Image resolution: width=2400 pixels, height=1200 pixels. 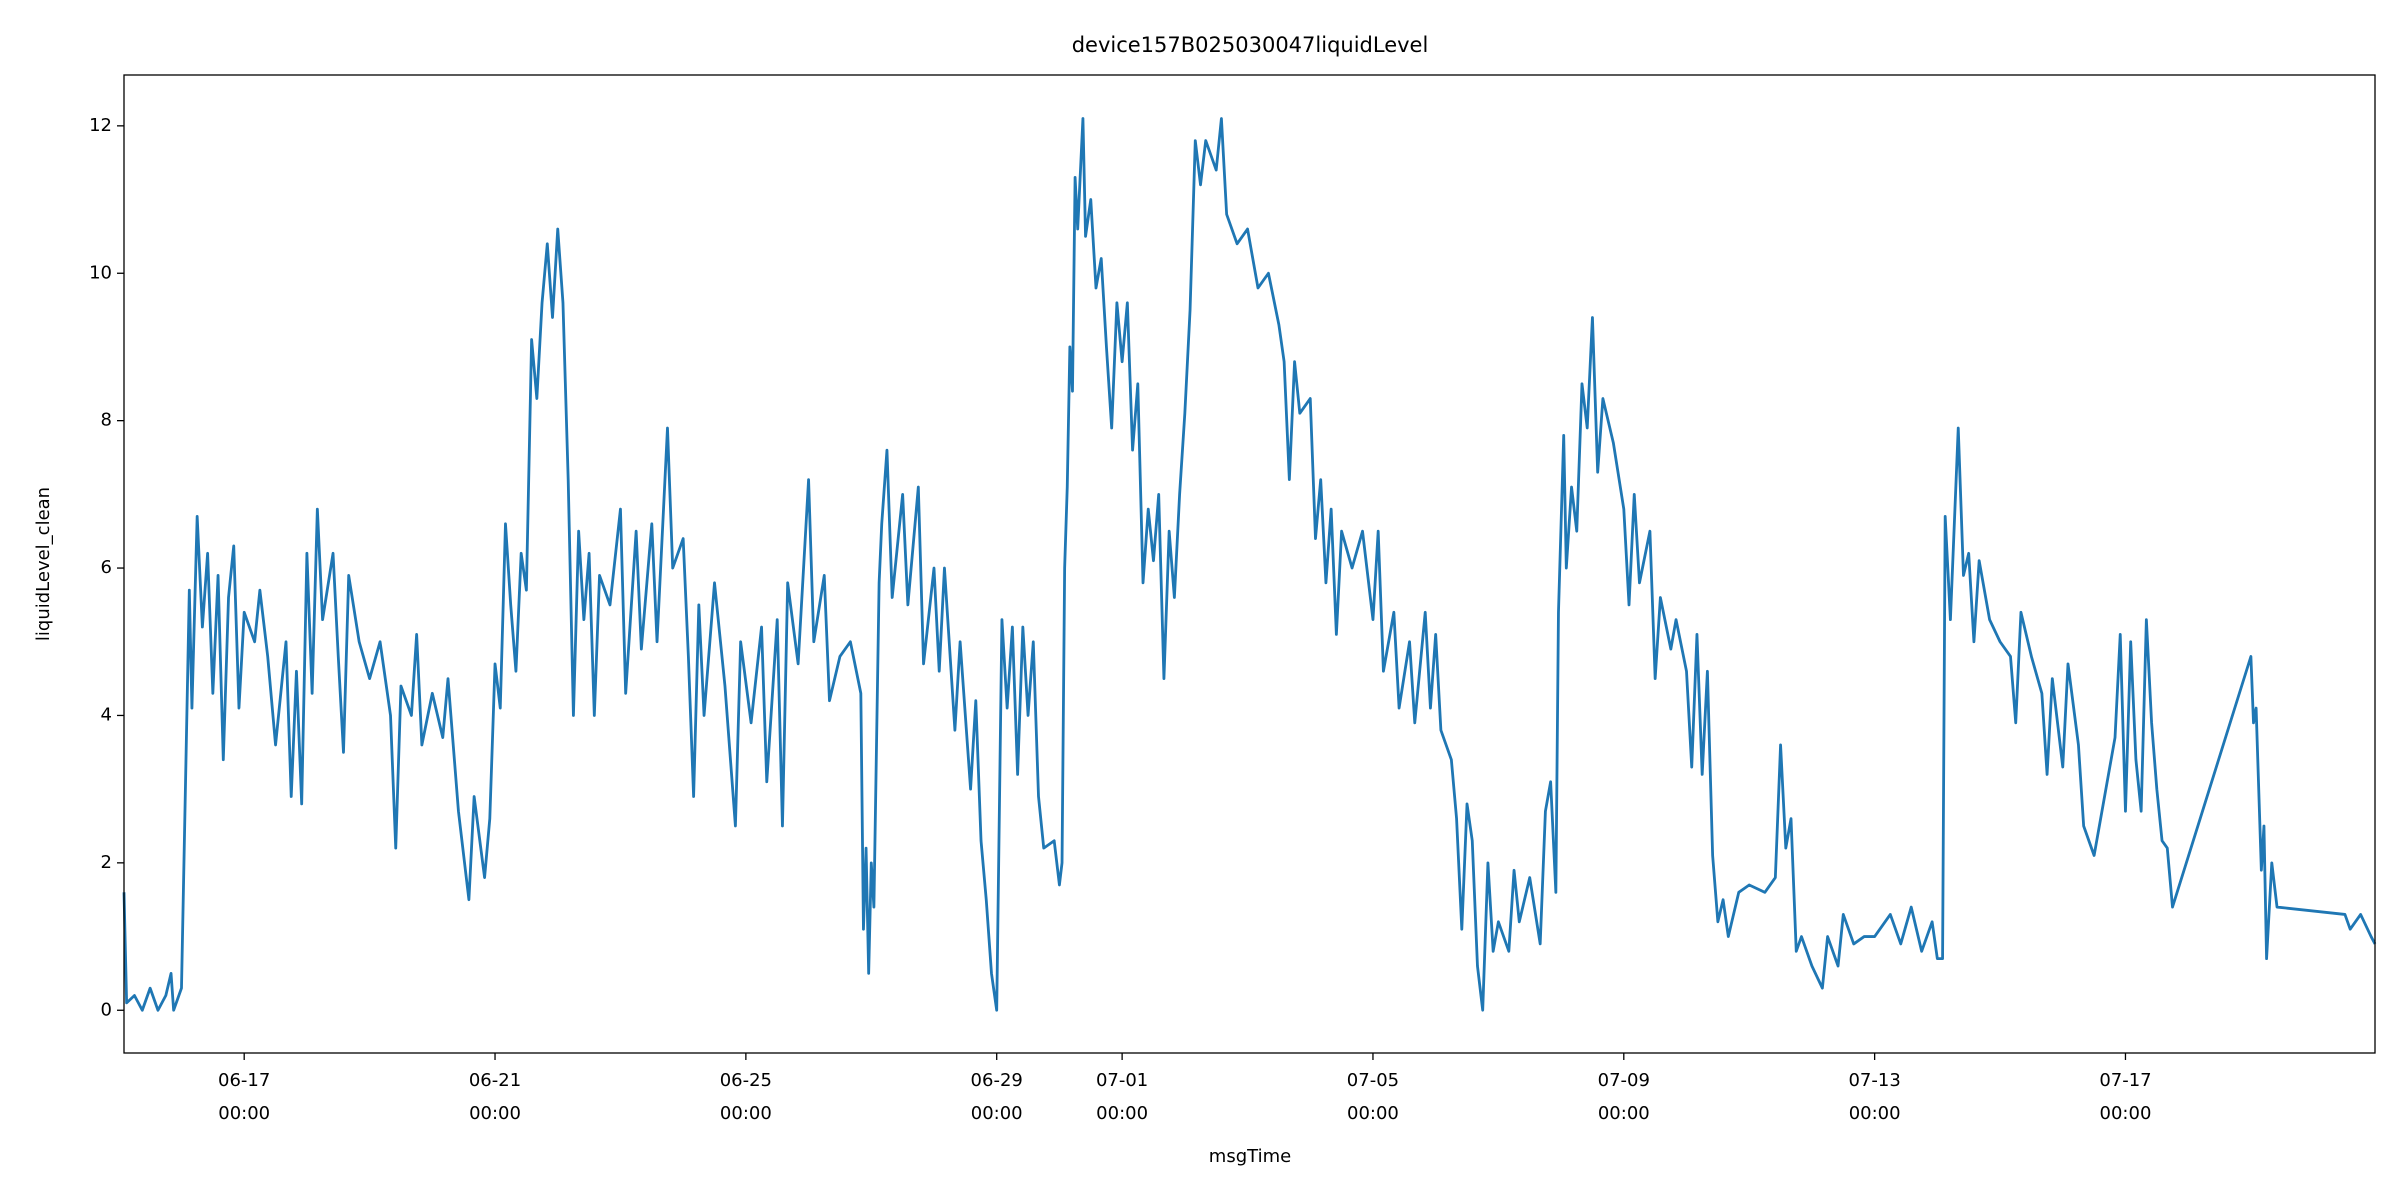 What do you see at coordinates (100, 125) in the screenshot?
I see `y-tick-label: 12` at bounding box center [100, 125].